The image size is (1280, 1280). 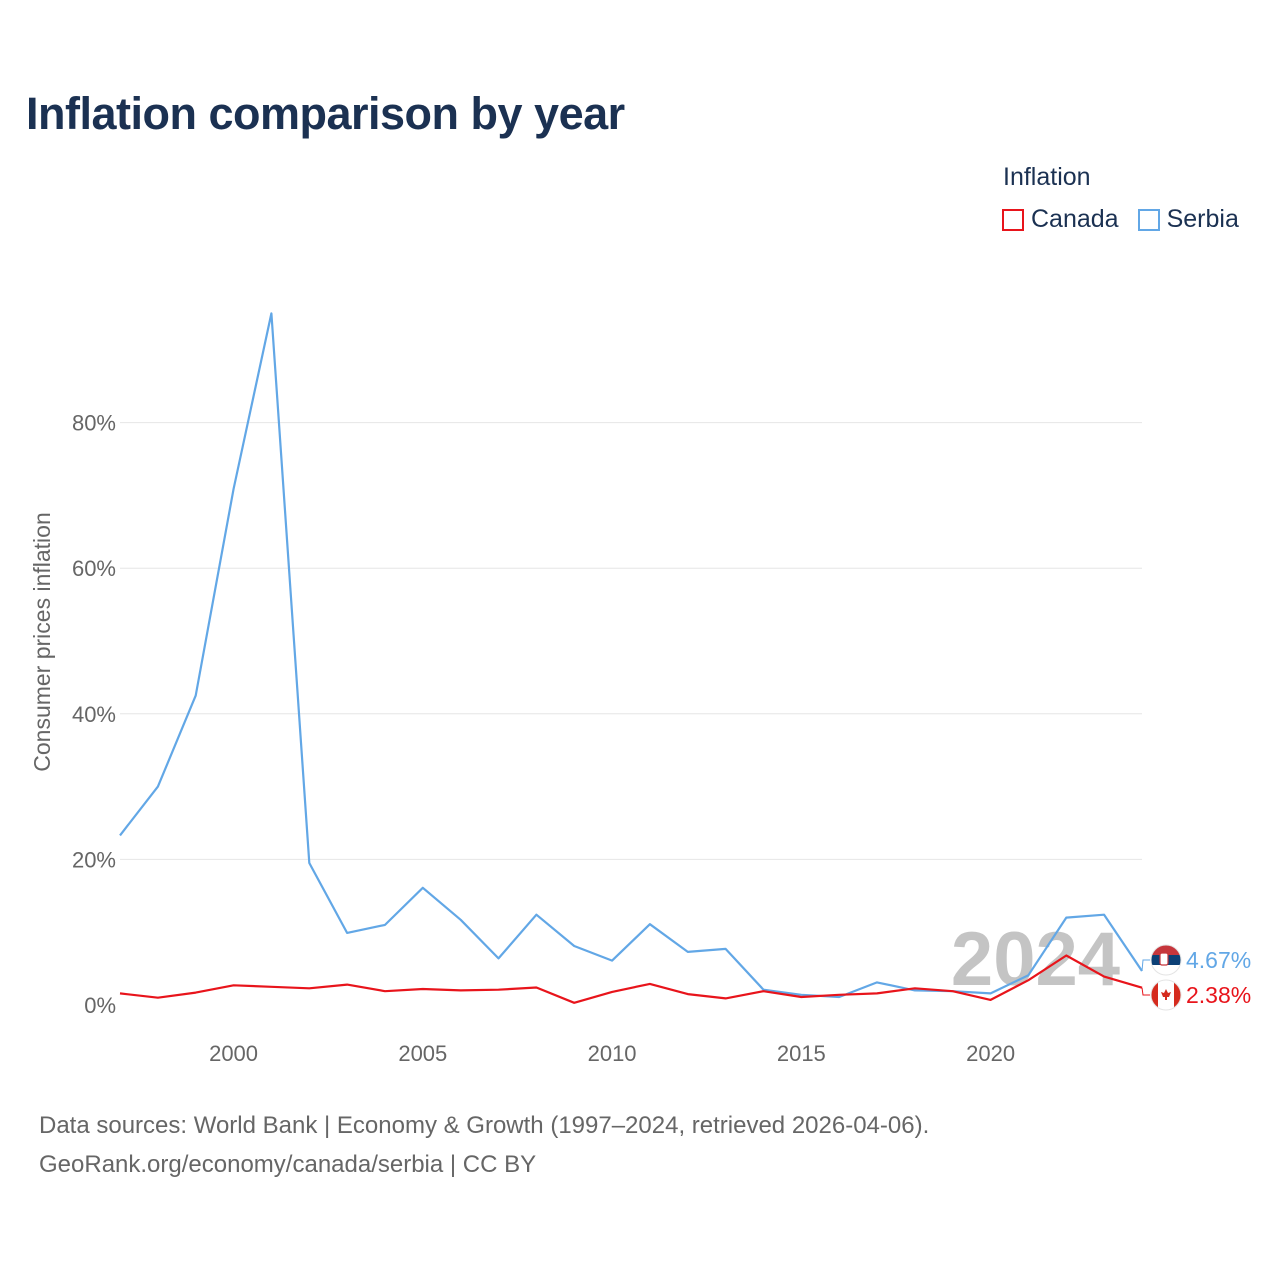 I want to click on x-tick-label: 2010, so click(x=612, y=1053).